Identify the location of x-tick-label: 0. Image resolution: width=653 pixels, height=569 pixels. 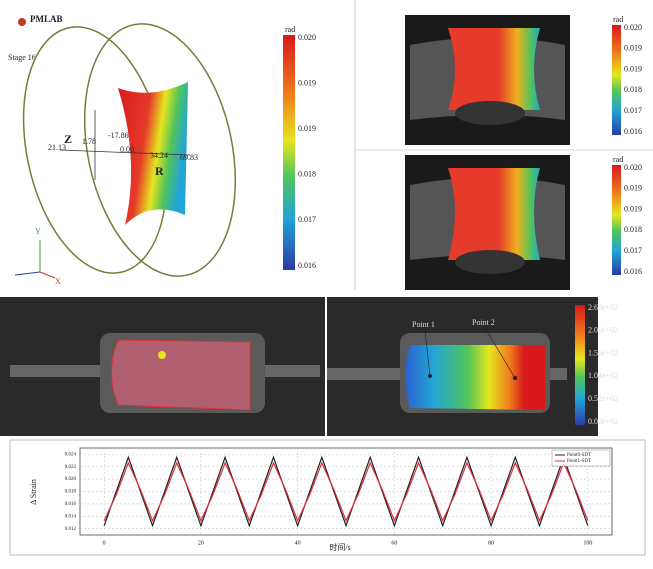
(104, 543).